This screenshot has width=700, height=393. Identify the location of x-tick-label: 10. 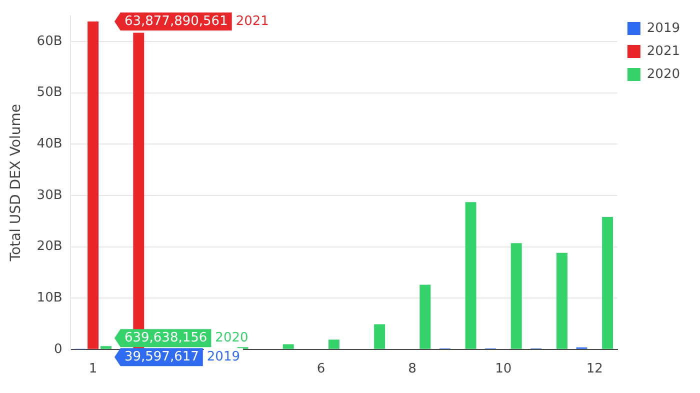
(503, 369).